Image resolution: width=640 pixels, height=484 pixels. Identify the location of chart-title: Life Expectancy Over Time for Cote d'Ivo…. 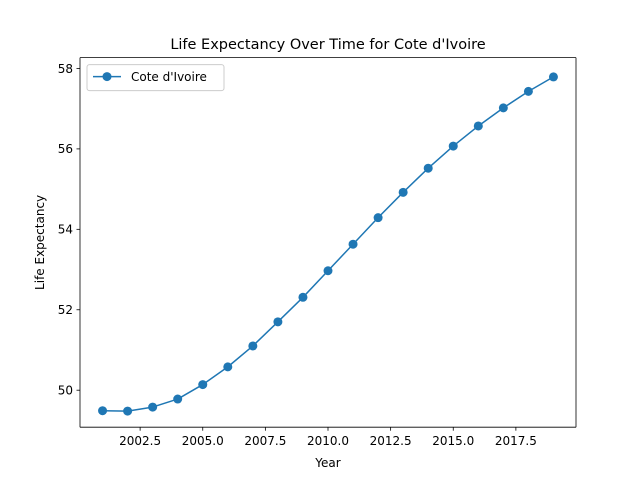
(327, 45).